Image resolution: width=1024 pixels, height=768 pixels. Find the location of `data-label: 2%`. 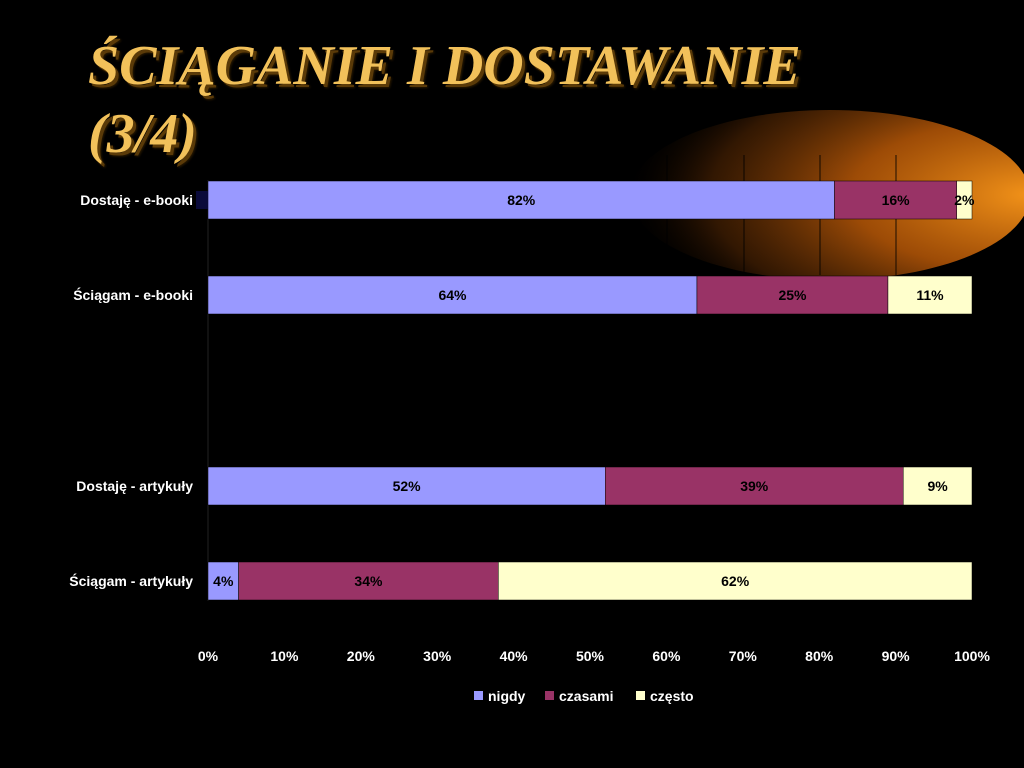

data-label: 2% is located at coordinates (964, 200).